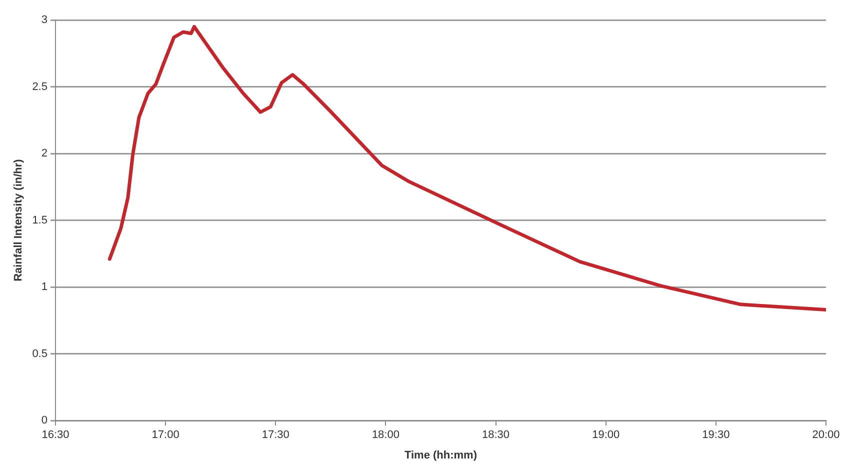 The width and height of the screenshot is (858, 474). Describe the element at coordinates (56, 435) in the screenshot. I see `x-tick-label: 16:30` at that location.